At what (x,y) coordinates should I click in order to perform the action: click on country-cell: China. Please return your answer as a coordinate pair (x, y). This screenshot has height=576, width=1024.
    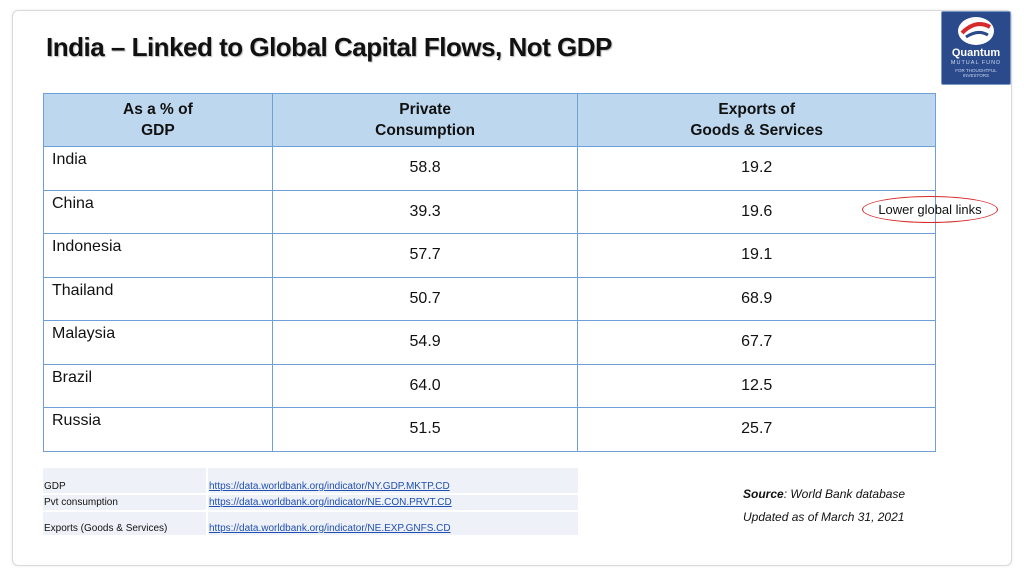
    Looking at the image, I should click on (158, 211).